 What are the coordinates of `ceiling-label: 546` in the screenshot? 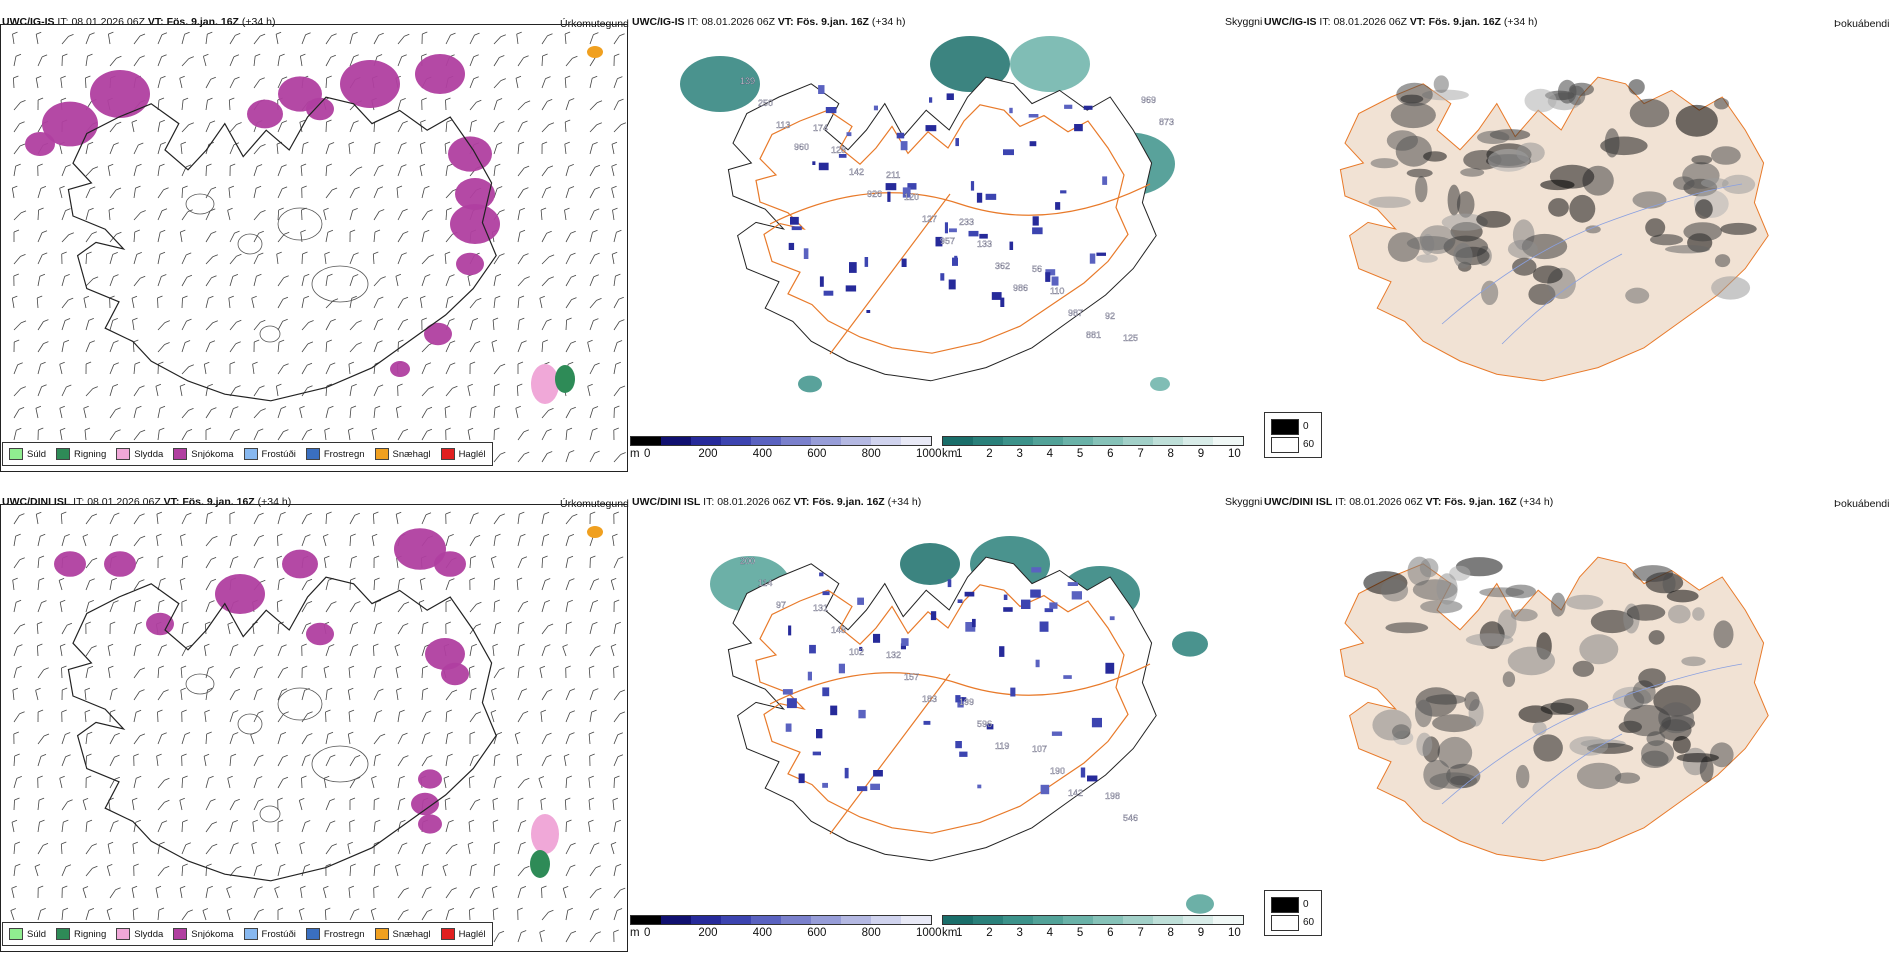 It's located at (1130, 818).